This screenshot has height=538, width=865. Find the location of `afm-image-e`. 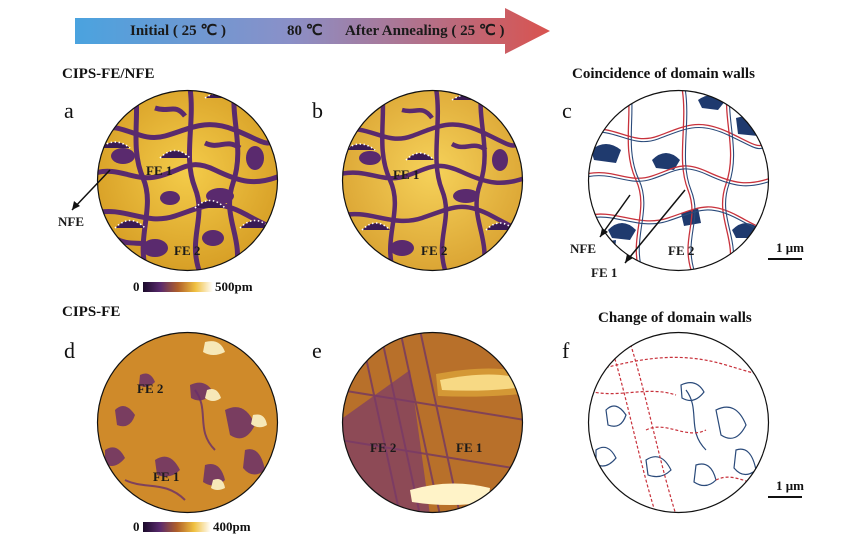

afm-image-e is located at coordinates (432, 422).